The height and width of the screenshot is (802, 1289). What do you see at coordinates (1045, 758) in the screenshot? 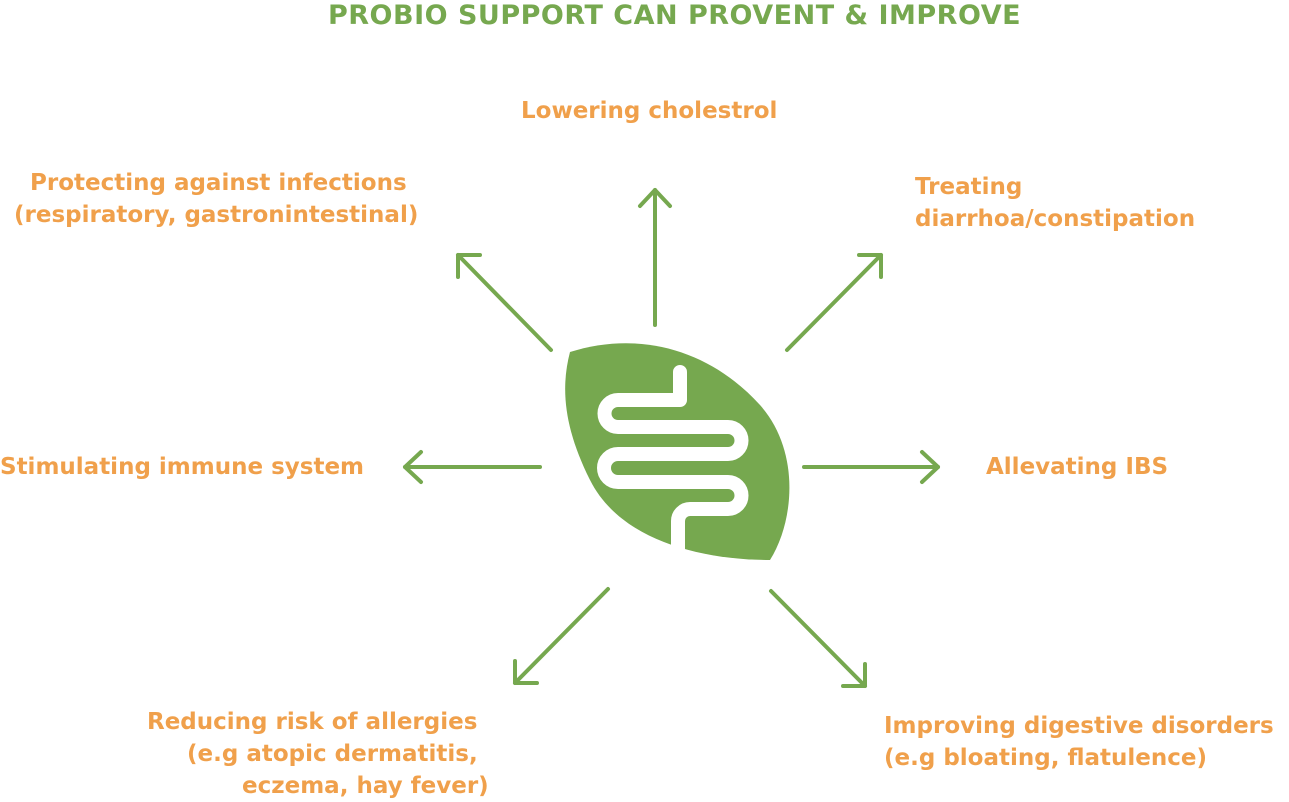
I see `benefit-line: (e.g bloating, flatulence)` at bounding box center [1045, 758].